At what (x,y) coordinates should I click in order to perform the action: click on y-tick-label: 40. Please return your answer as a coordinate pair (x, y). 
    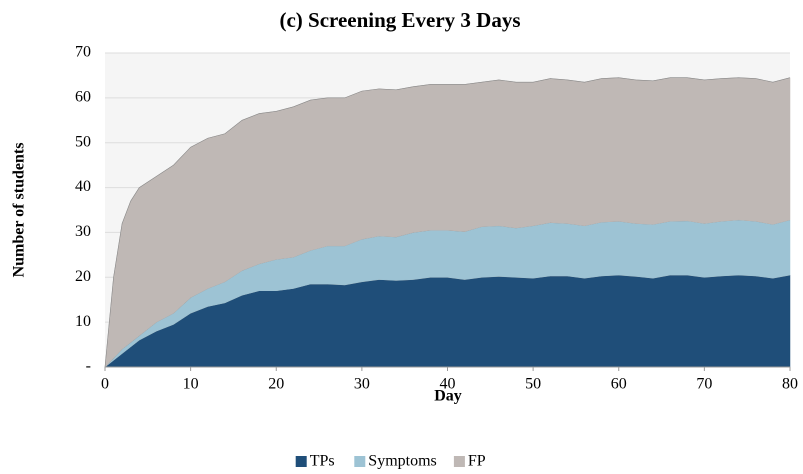
    Looking at the image, I should click on (83, 186).